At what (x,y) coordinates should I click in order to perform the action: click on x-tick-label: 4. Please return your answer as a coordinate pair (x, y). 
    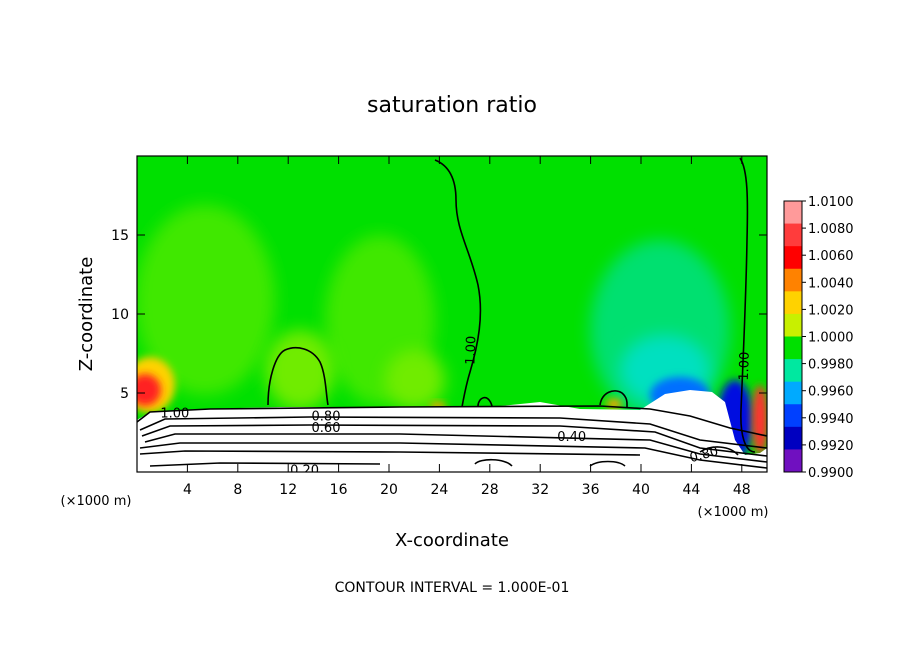
    Looking at the image, I should click on (187, 490).